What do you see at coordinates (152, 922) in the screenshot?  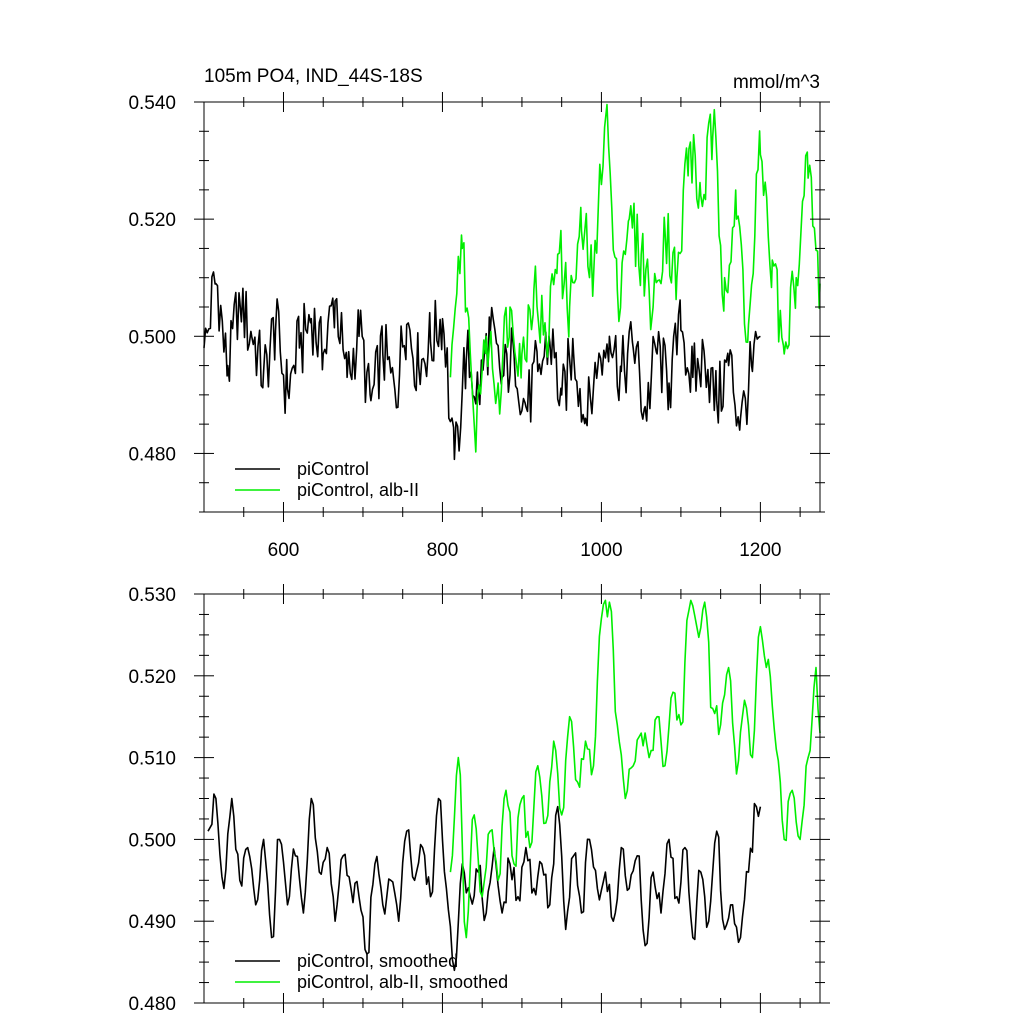 I see `y-tick-label: 0.490` at bounding box center [152, 922].